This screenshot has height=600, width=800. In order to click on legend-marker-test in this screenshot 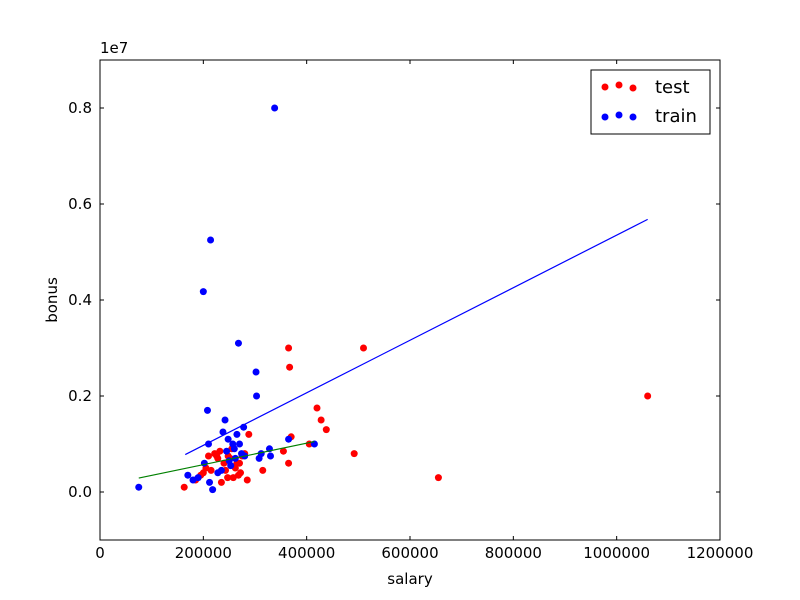, I will do `click(619, 86)`.